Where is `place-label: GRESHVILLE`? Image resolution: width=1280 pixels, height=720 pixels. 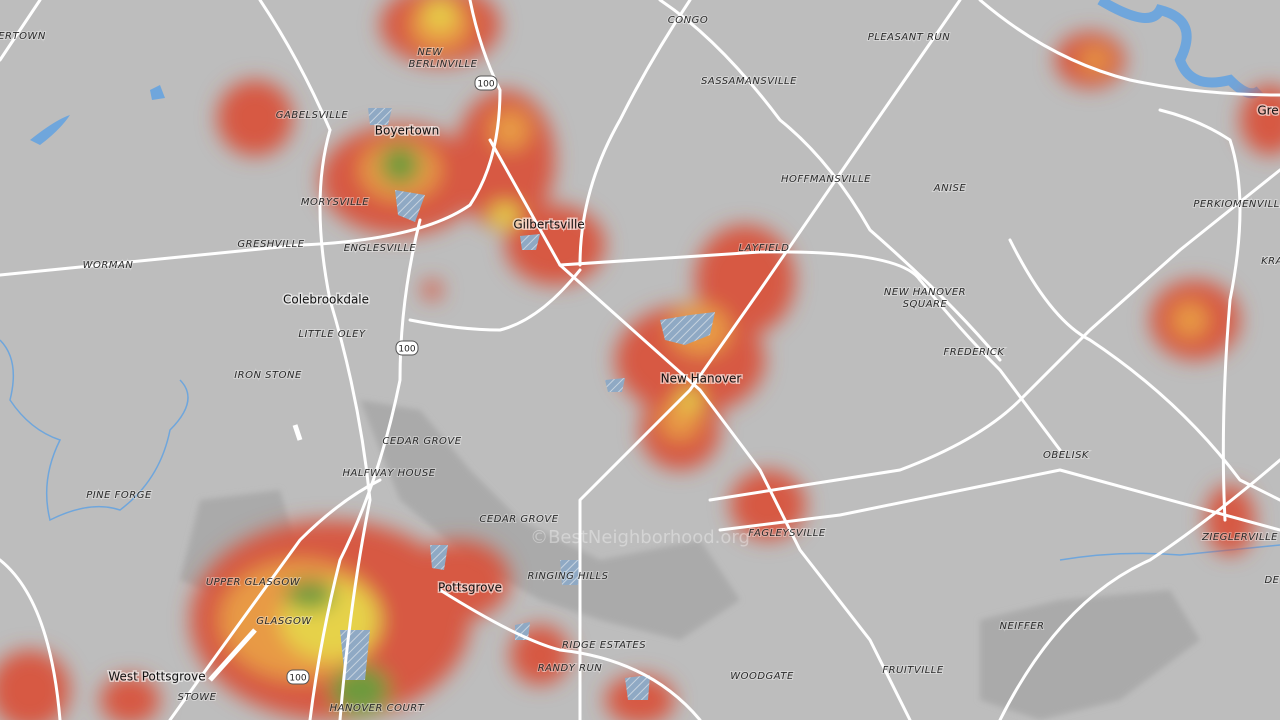
place-label: GRESHVILLE is located at coordinates (270, 244).